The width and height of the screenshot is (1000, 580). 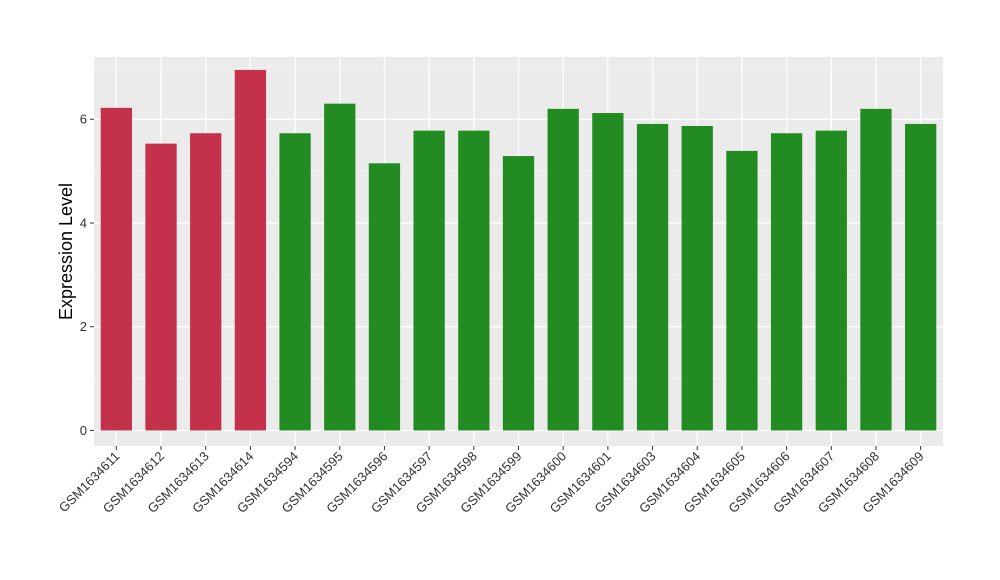 I want to click on y-axis-title: Expression Level, so click(x=66, y=251).